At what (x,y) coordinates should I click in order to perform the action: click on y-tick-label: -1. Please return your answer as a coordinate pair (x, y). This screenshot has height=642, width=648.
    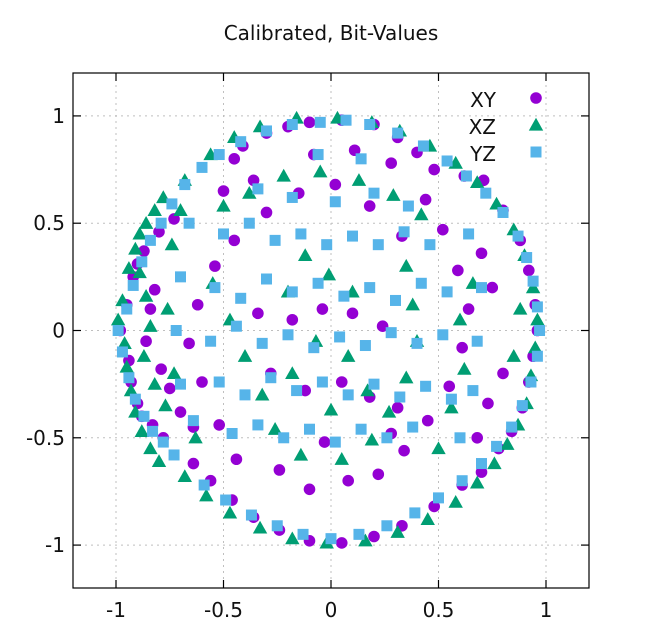
    Looking at the image, I should click on (55, 545).